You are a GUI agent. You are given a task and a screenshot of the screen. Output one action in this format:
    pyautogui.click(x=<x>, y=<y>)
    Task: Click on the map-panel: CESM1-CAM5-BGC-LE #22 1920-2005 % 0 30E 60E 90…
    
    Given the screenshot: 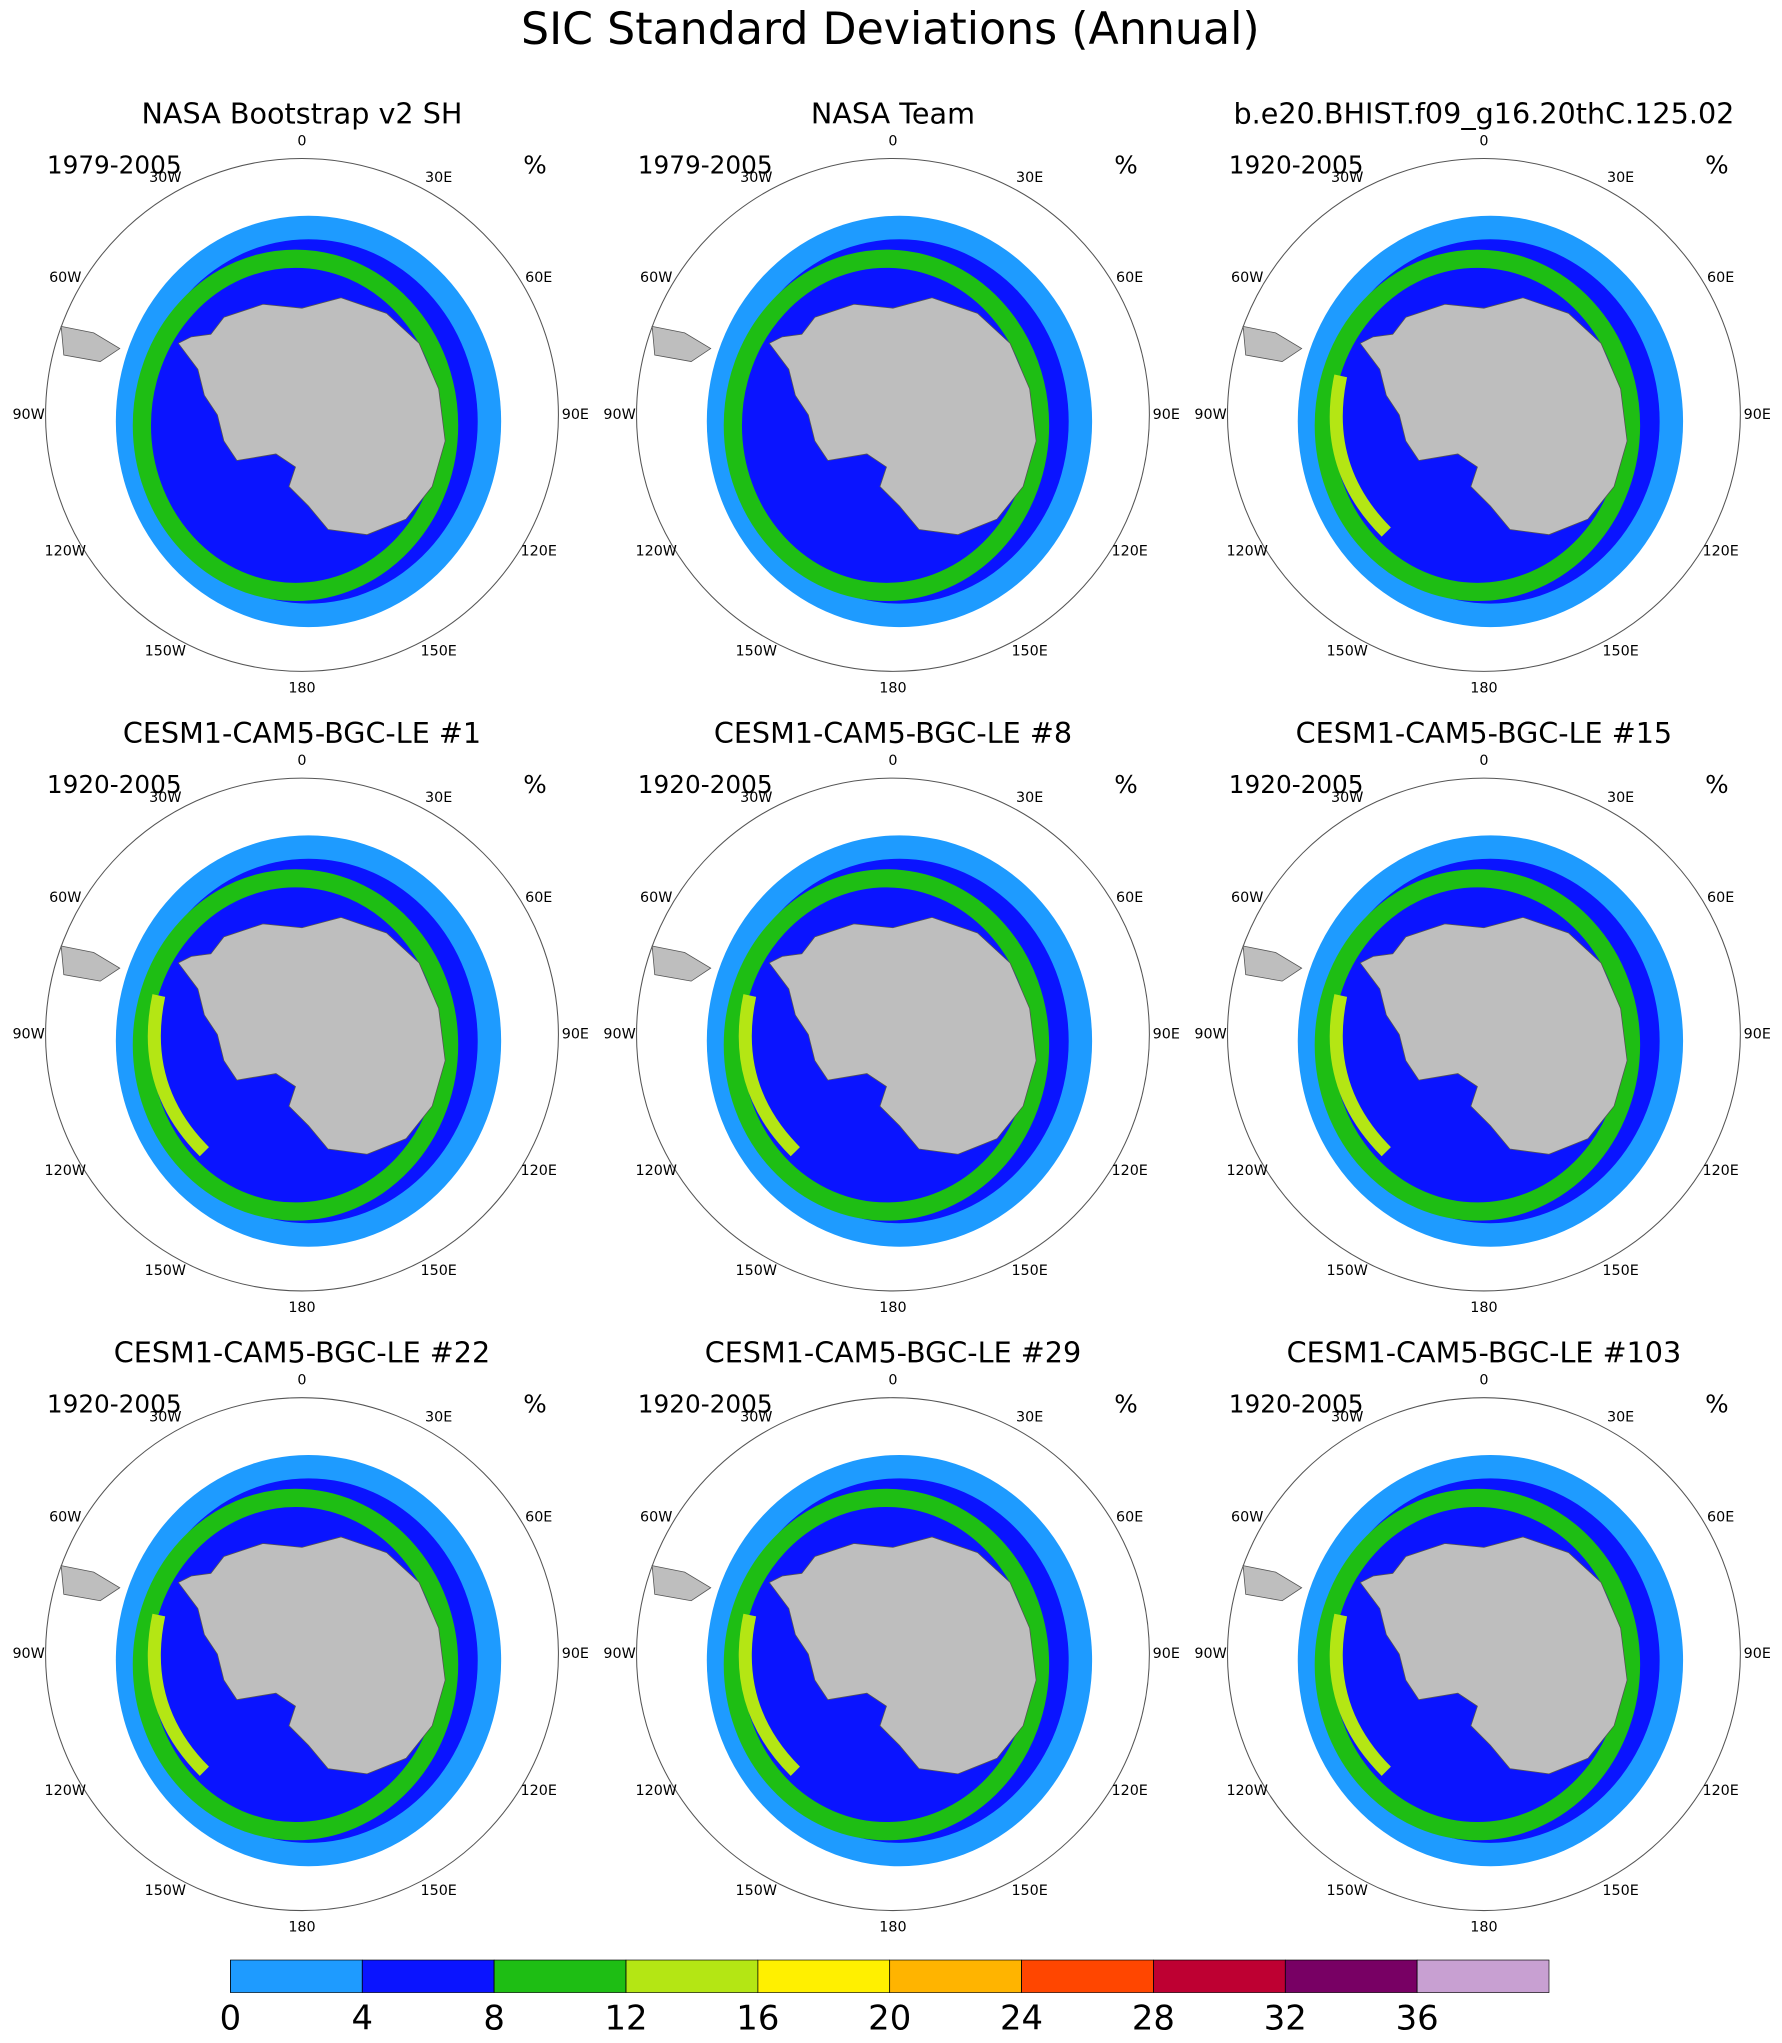 What is the action you would take?
    pyautogui.click(x=300, y=1636)
    